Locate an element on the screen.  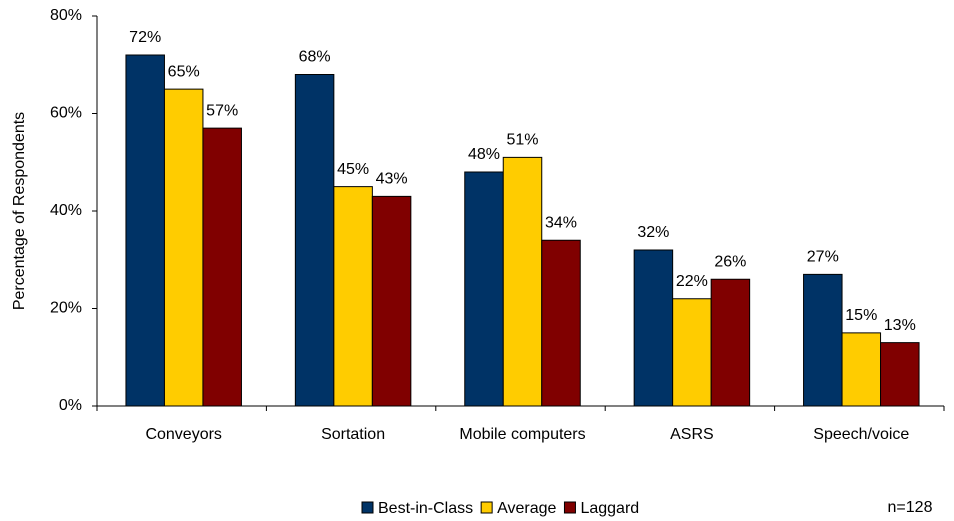
data-label: 68% is located at coordinates (315, 57).